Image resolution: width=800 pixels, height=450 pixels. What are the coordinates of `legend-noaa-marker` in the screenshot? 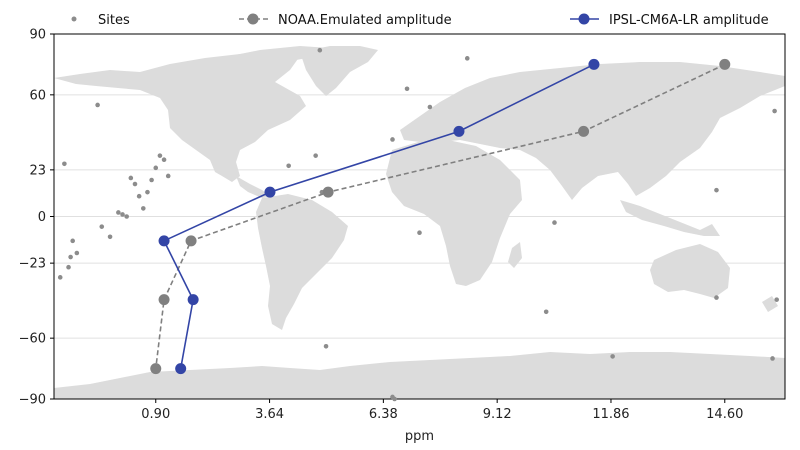 It's located at (253, 19).